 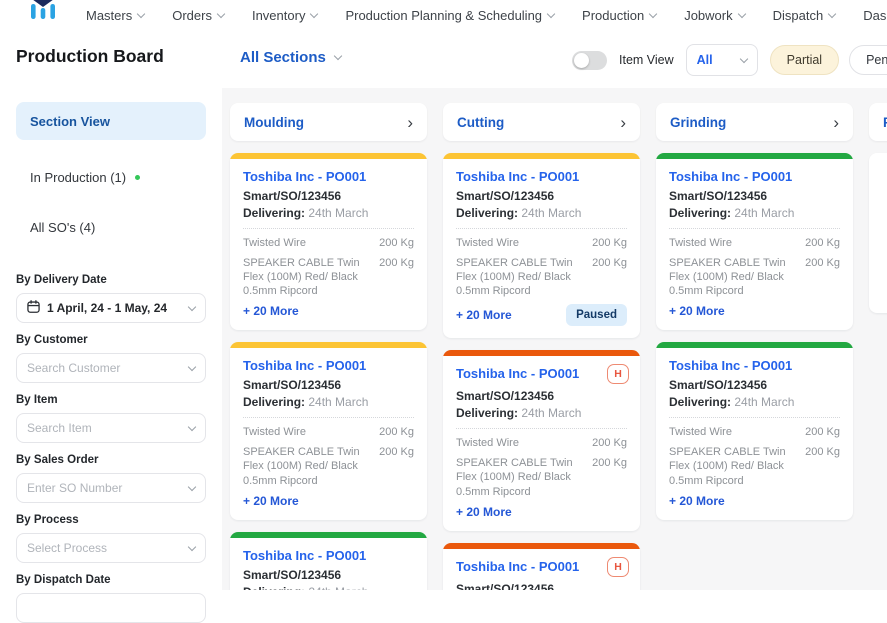 I want to click on card-status-bar, so click(x=878, y=156).